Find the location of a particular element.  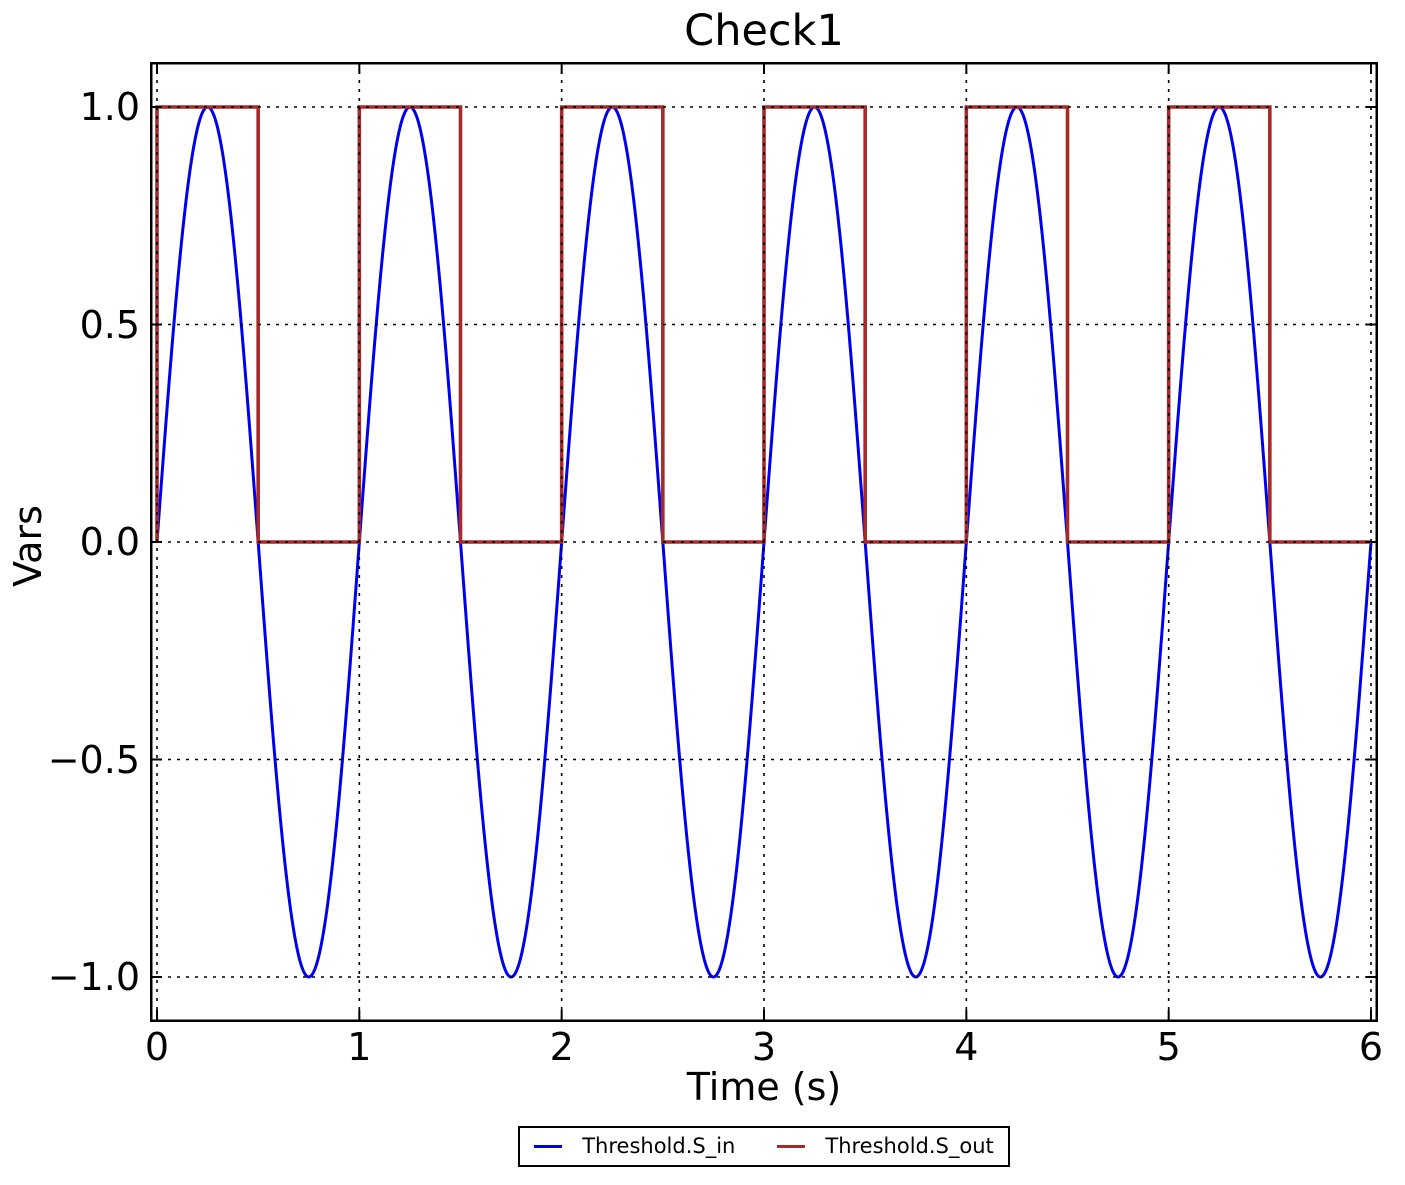

y-tick-label: −0.5 is located at coordinates (93, 759).